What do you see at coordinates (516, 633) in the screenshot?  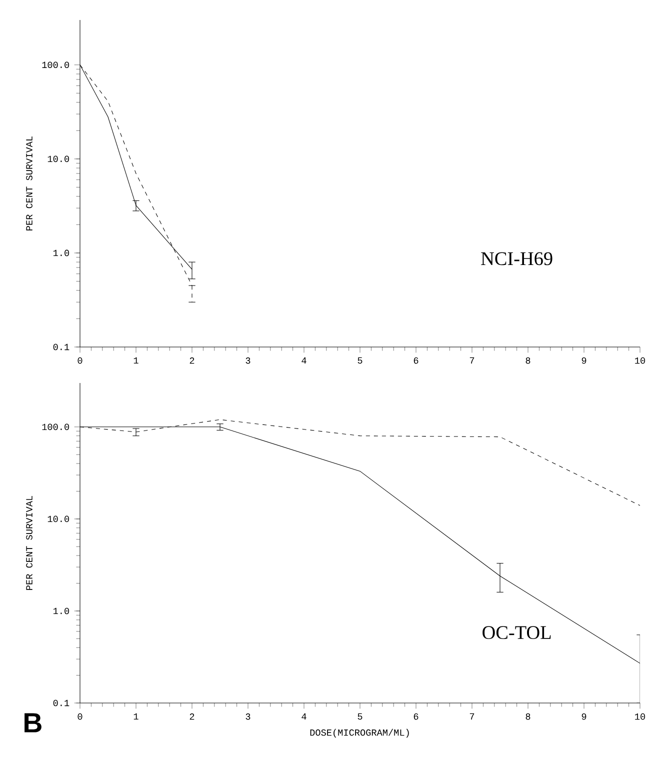 I see `annotation: OC-TOL` at bounding box center [516, 633].